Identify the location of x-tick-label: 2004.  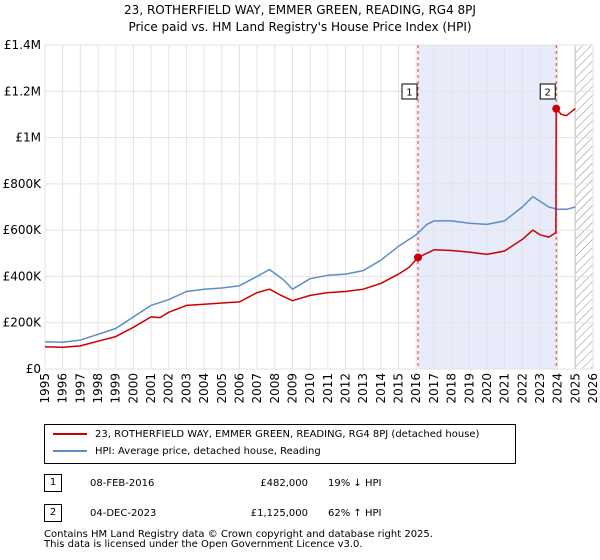
(204, 388).